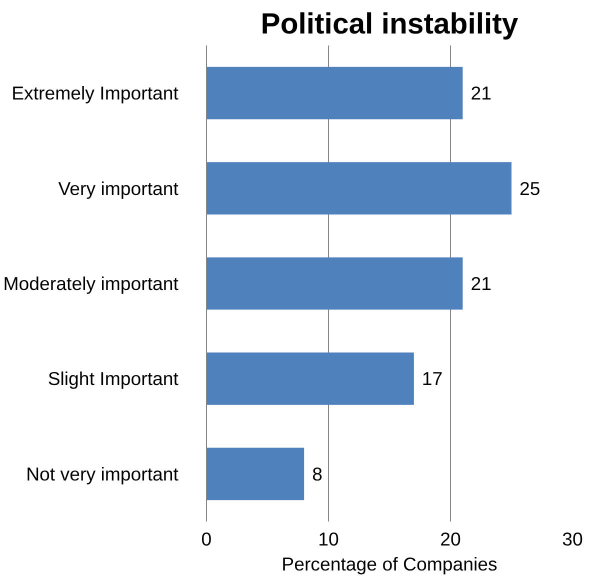 The width and height of the screenshot is (614, 579). Describe the element at coordinates (390, 564) in the screenshot. I see `x-axis-title: Percentage of Companies` at that location.